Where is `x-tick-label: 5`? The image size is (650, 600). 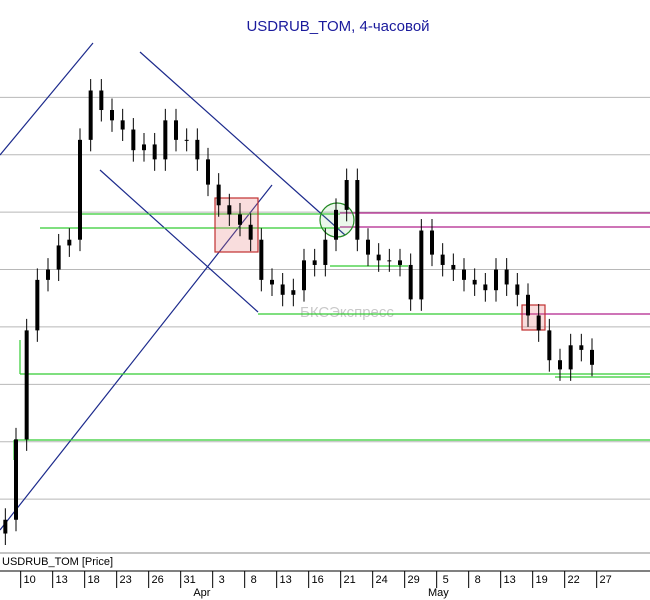
x-tick-label: 5 is located at coordinates (446, 580).